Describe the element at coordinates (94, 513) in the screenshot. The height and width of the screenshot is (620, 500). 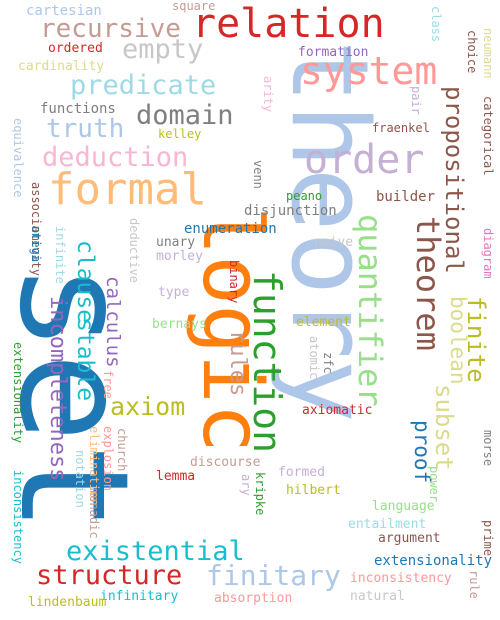
I see `word-monadic: monadic` at that location.